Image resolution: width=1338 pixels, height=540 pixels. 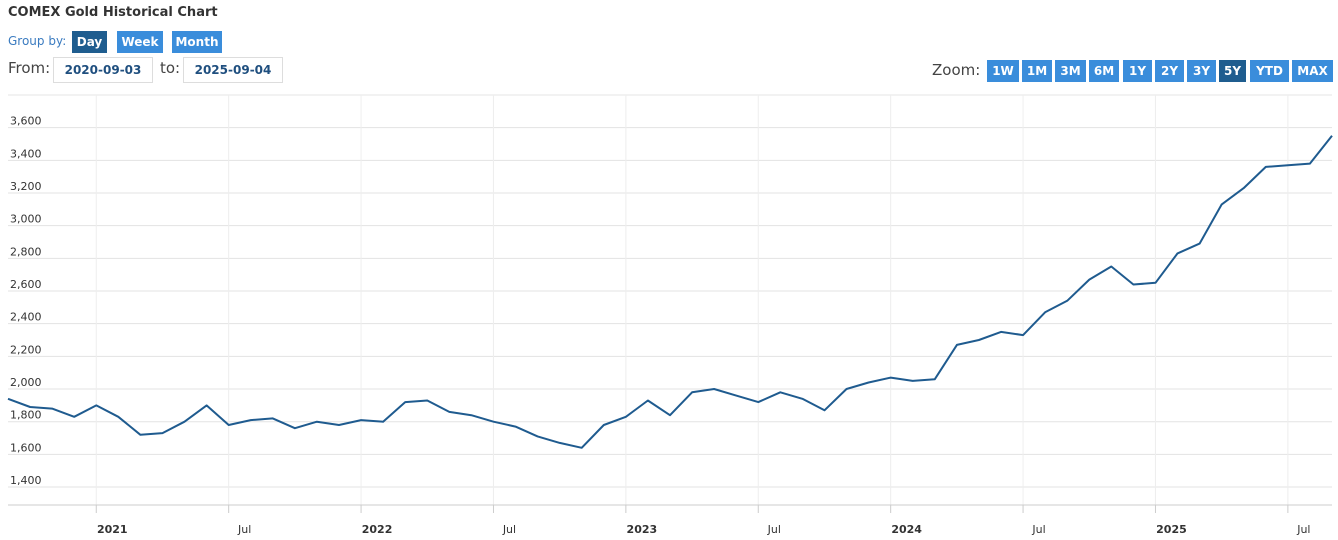 What do you see at coordinates (1232, 71) in the screenshot?
I see `option-button: 5Y` at bounding box center [1232, 71].